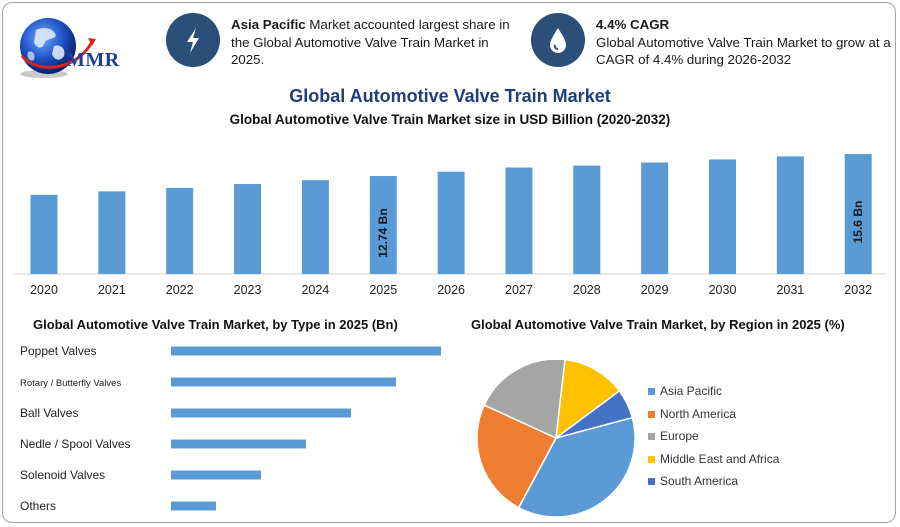 The width and height of the screenshot is (900, 527). I want to click on x-tick-label: 2021, so click(112, 290).